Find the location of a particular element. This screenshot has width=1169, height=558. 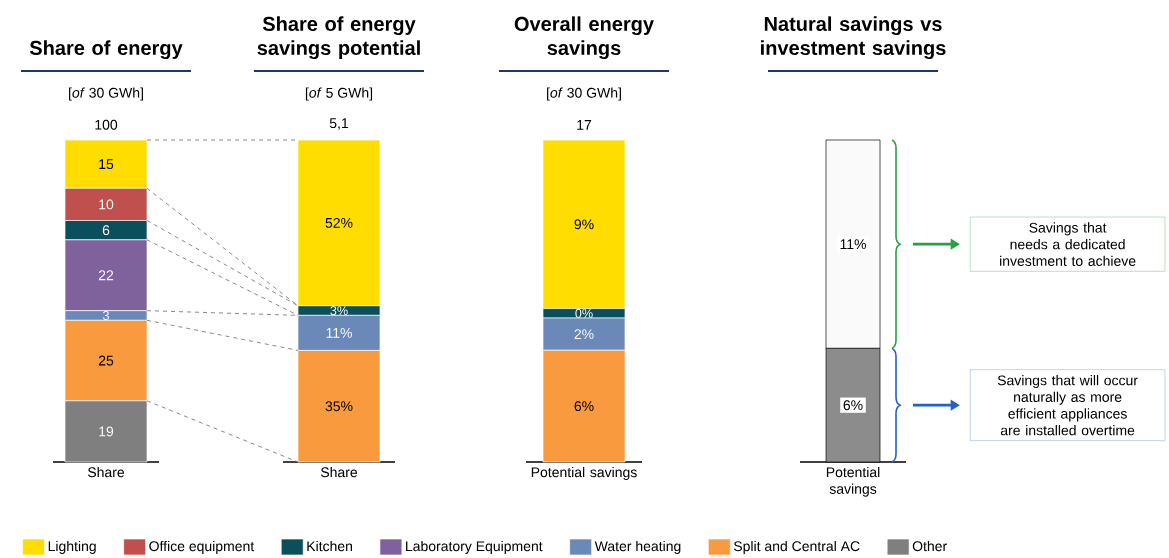

data-label: 3% is located at coordinates (339, 311).